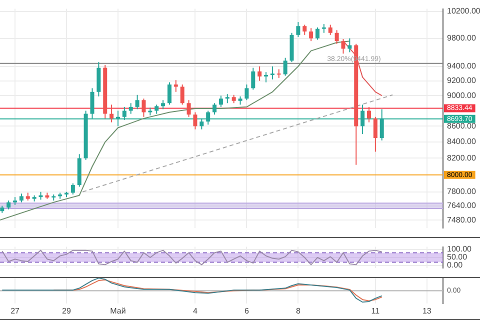  Describe the element at coordinates (459, 249) in the screenshot. I see `y-tick-label: 100.00` at that location.